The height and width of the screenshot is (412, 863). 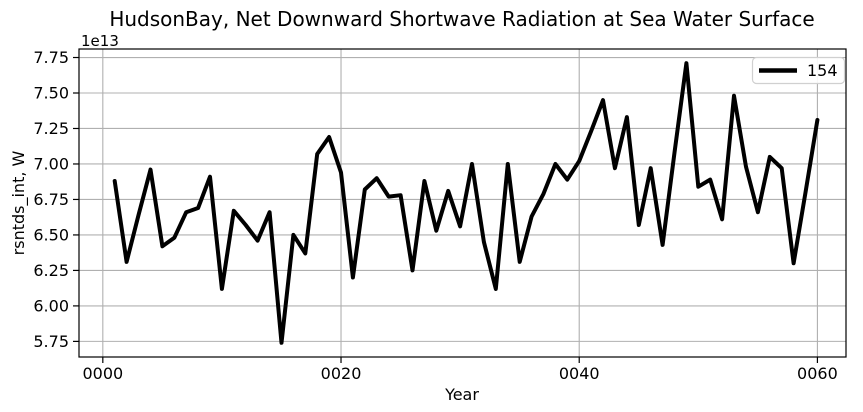 What do you see at coordinates (100, 41) in the screenshot?
I see `y-axis-offset-label: 1e13` at bounding box center [100, 41].